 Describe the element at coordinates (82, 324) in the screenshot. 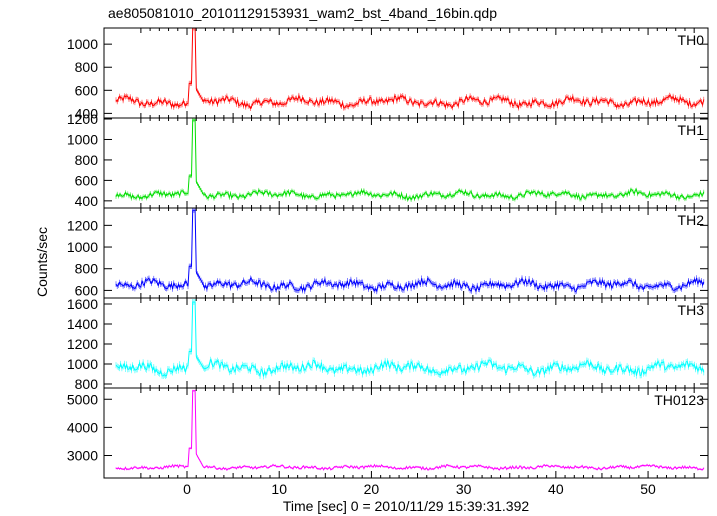

I see `y-tick-label: 1400` at that location.